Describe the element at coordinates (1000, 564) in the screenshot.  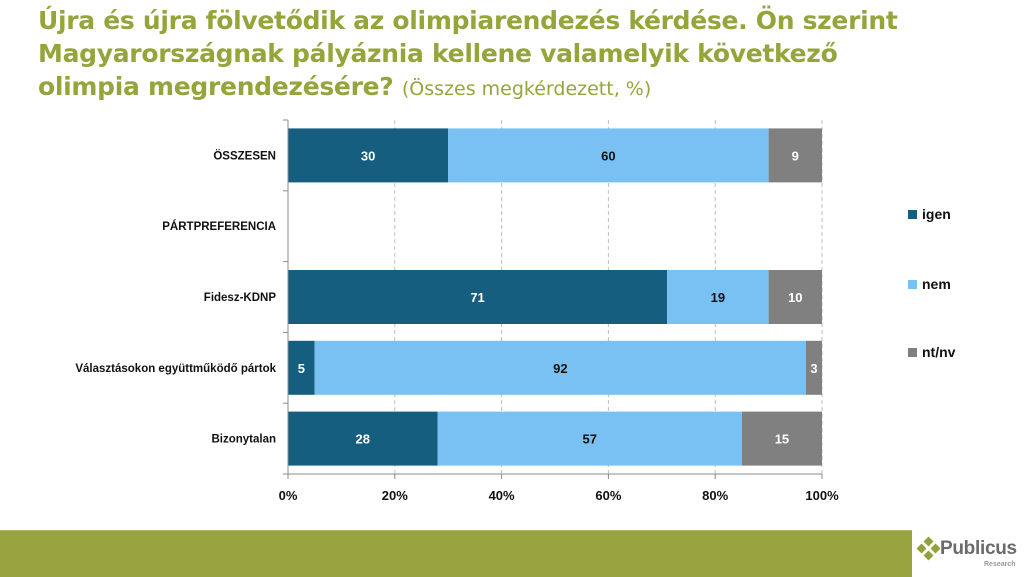
I see `logo-subtext: Research` at that location.